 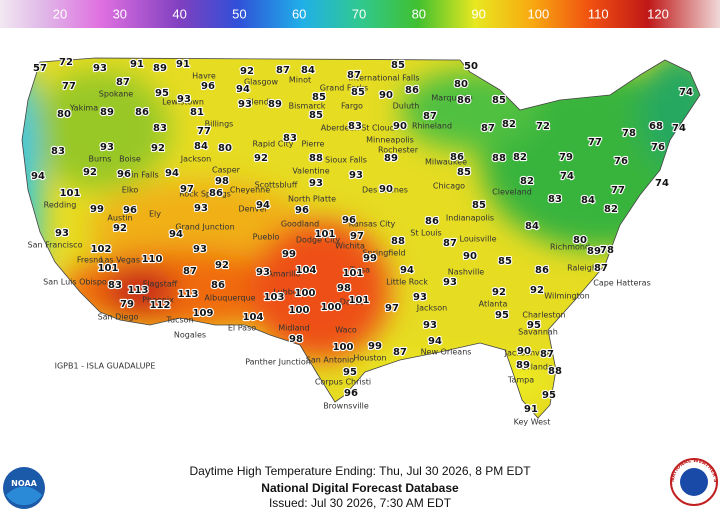 I want to click on legend-bar, so click(x=360, y=14).